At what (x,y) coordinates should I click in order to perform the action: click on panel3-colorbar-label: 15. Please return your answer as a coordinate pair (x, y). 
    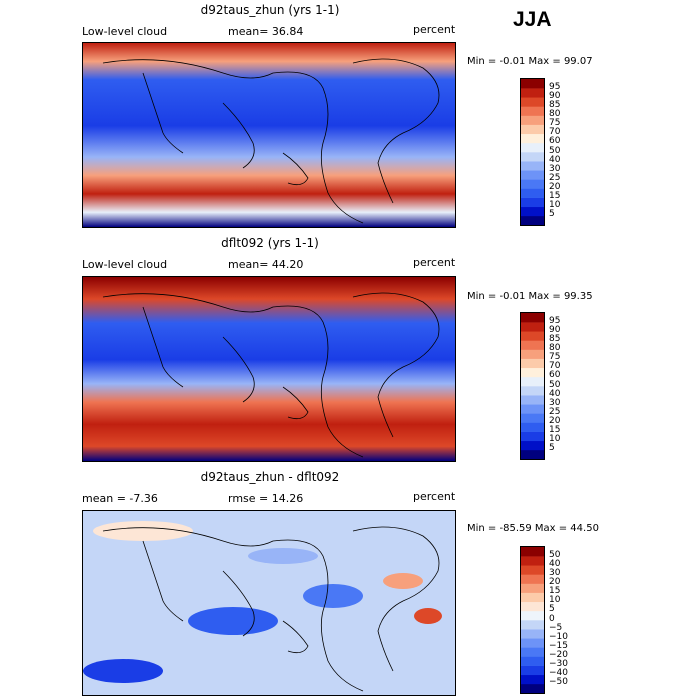
    Looking at the image, I should click on (555, 591).